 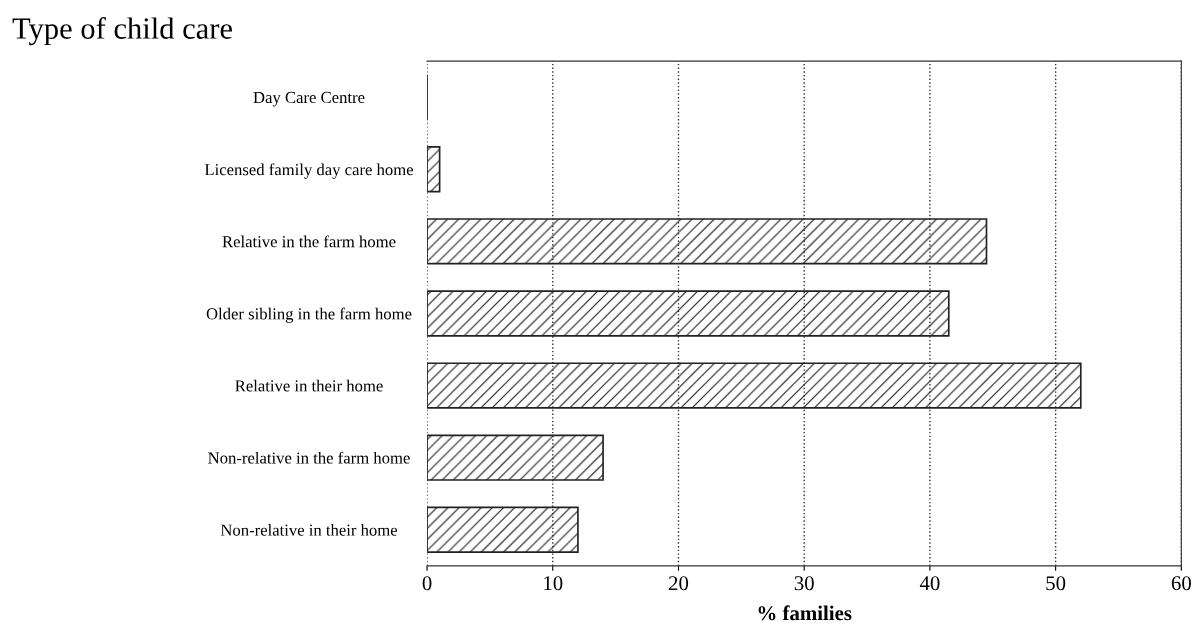 What do you see at coordinates (309, 99) in the screenshot?
I see `y-tick-label: Day Care Centre` at bounding box center [309, 99].